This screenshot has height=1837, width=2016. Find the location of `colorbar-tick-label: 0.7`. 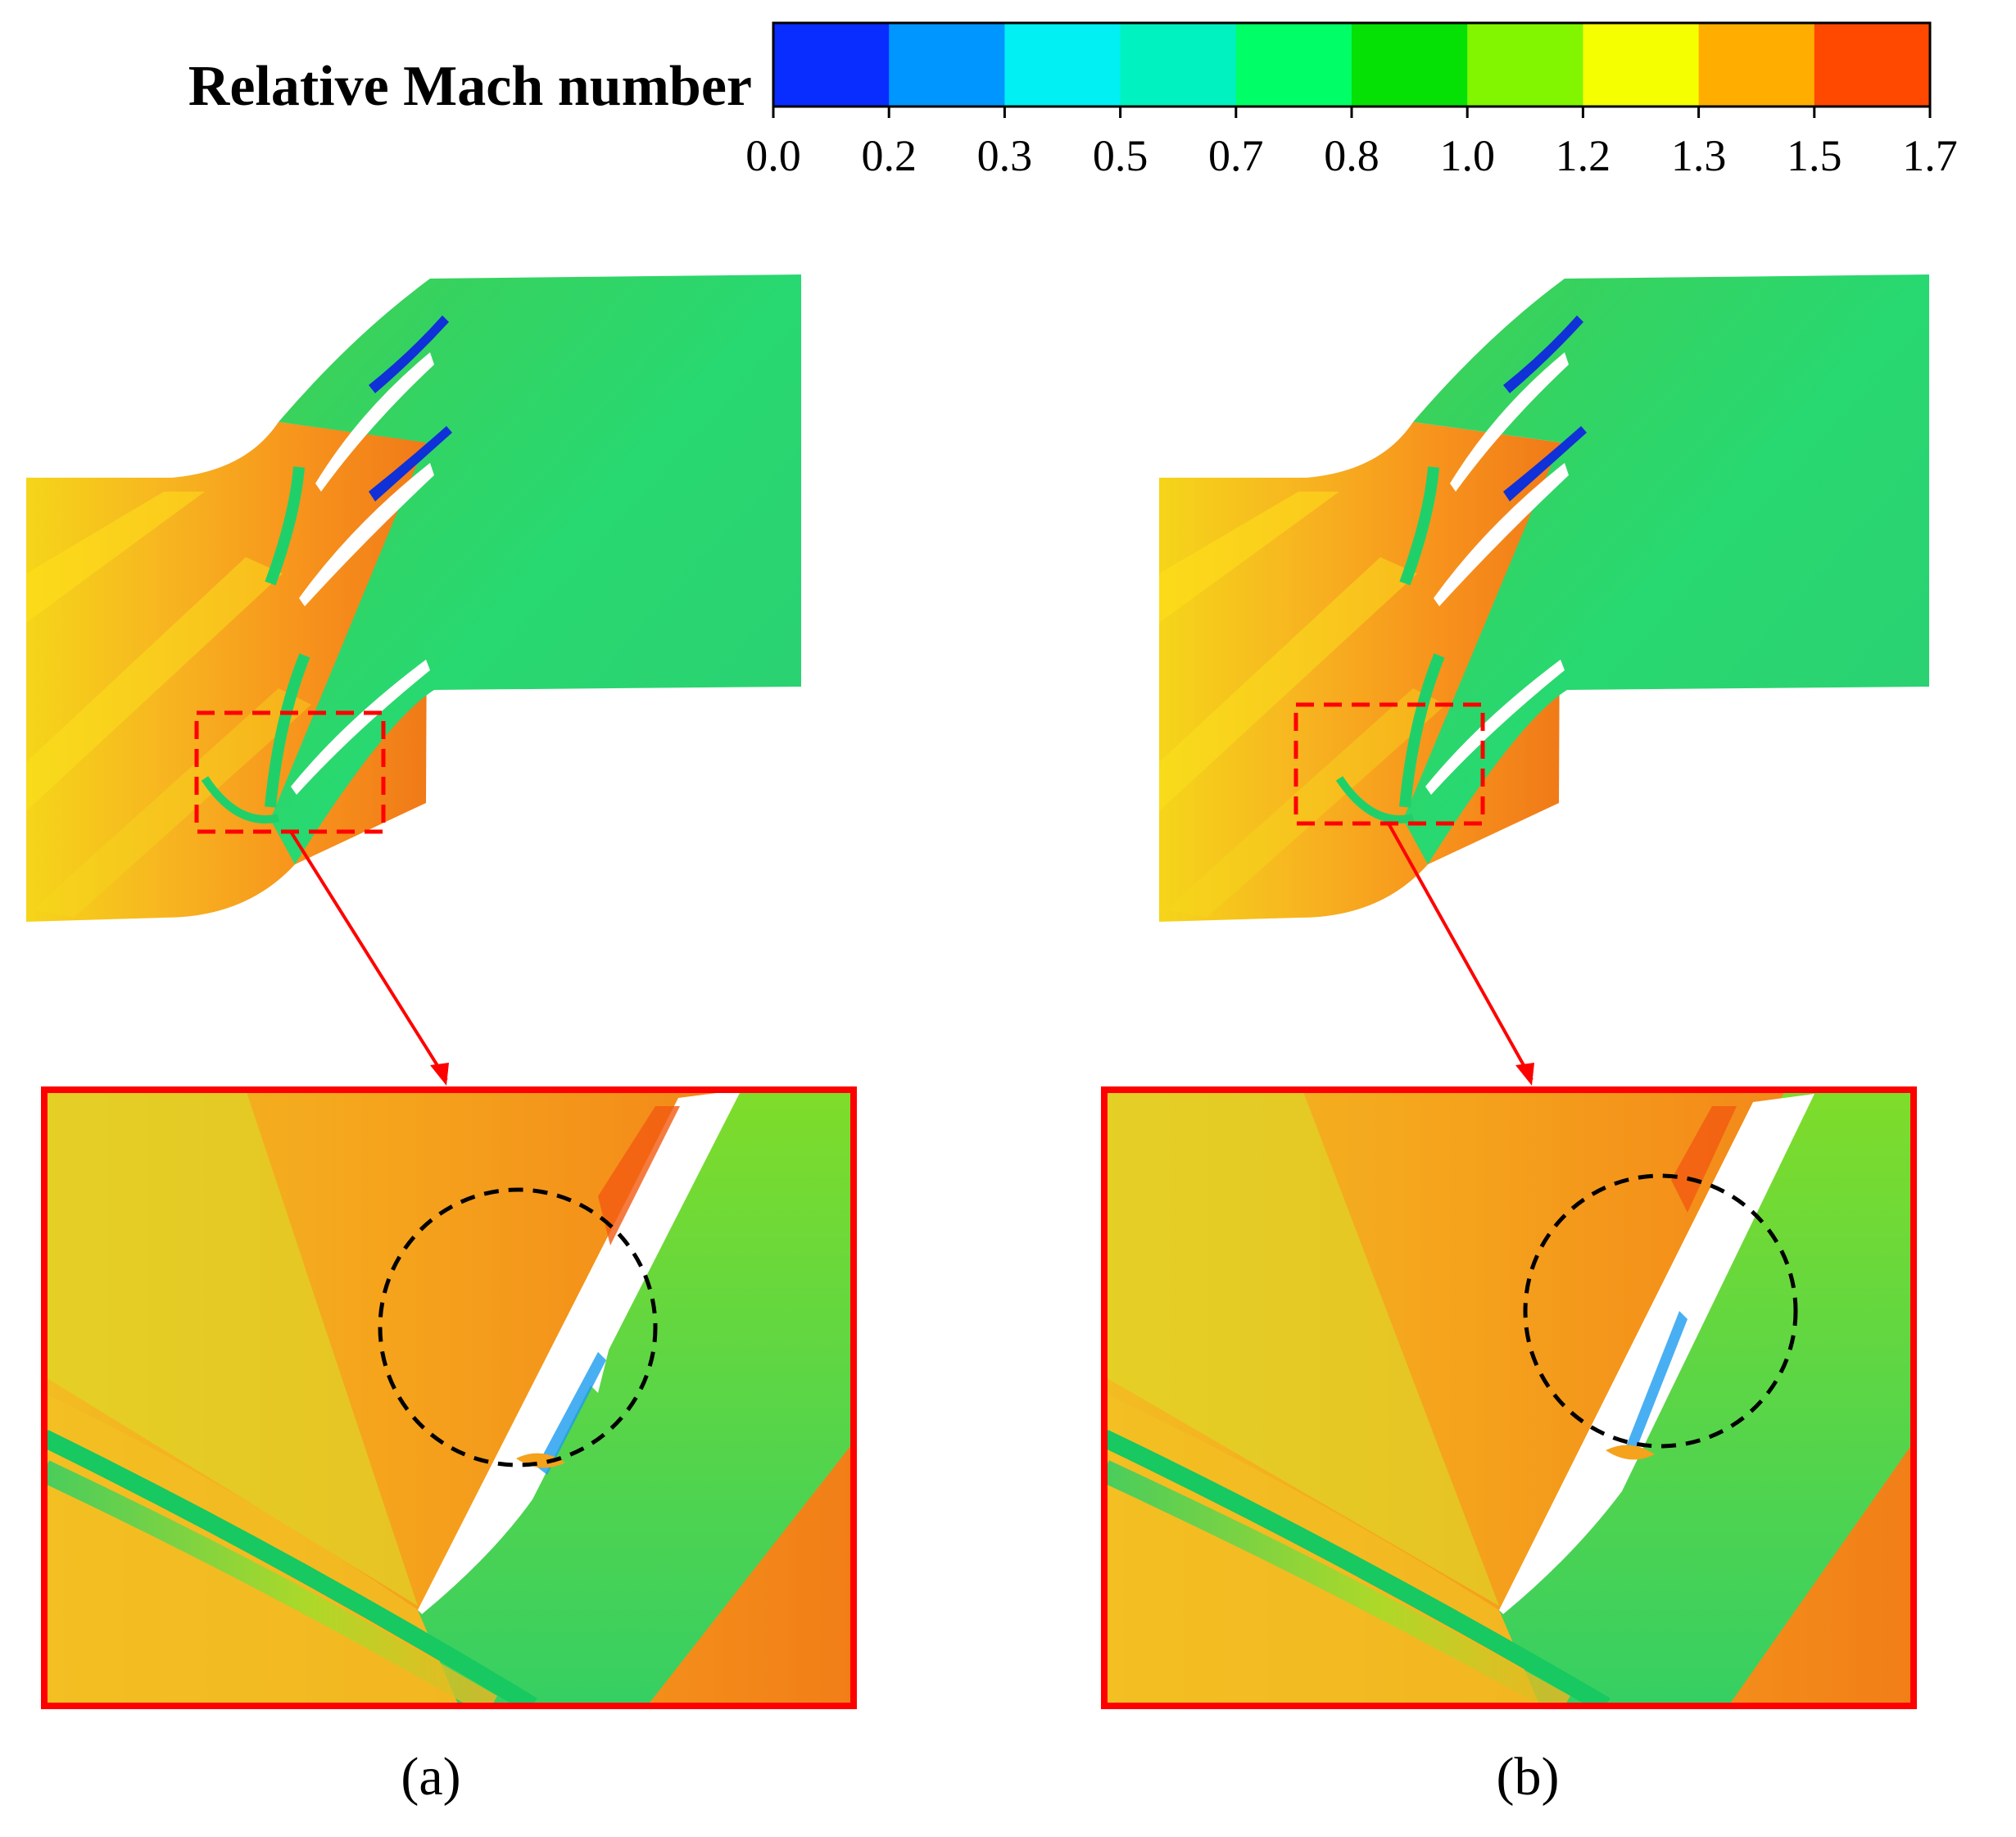

colorbar-tick-label: 0.7 is located at coordinates (1236, 156).